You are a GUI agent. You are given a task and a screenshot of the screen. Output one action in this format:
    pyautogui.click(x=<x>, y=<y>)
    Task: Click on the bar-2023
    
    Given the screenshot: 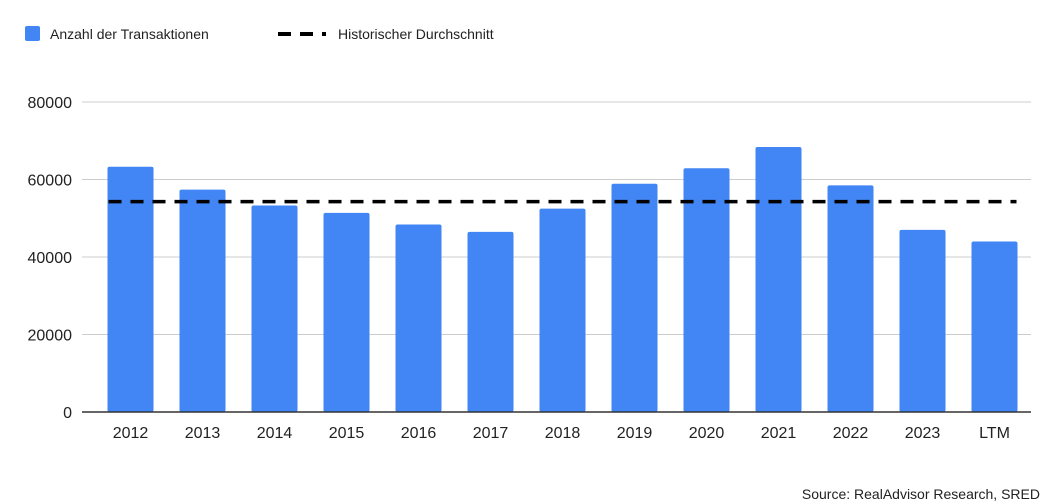 What is the action you would take?
    pyautogui.click(x=922, y=320)
    